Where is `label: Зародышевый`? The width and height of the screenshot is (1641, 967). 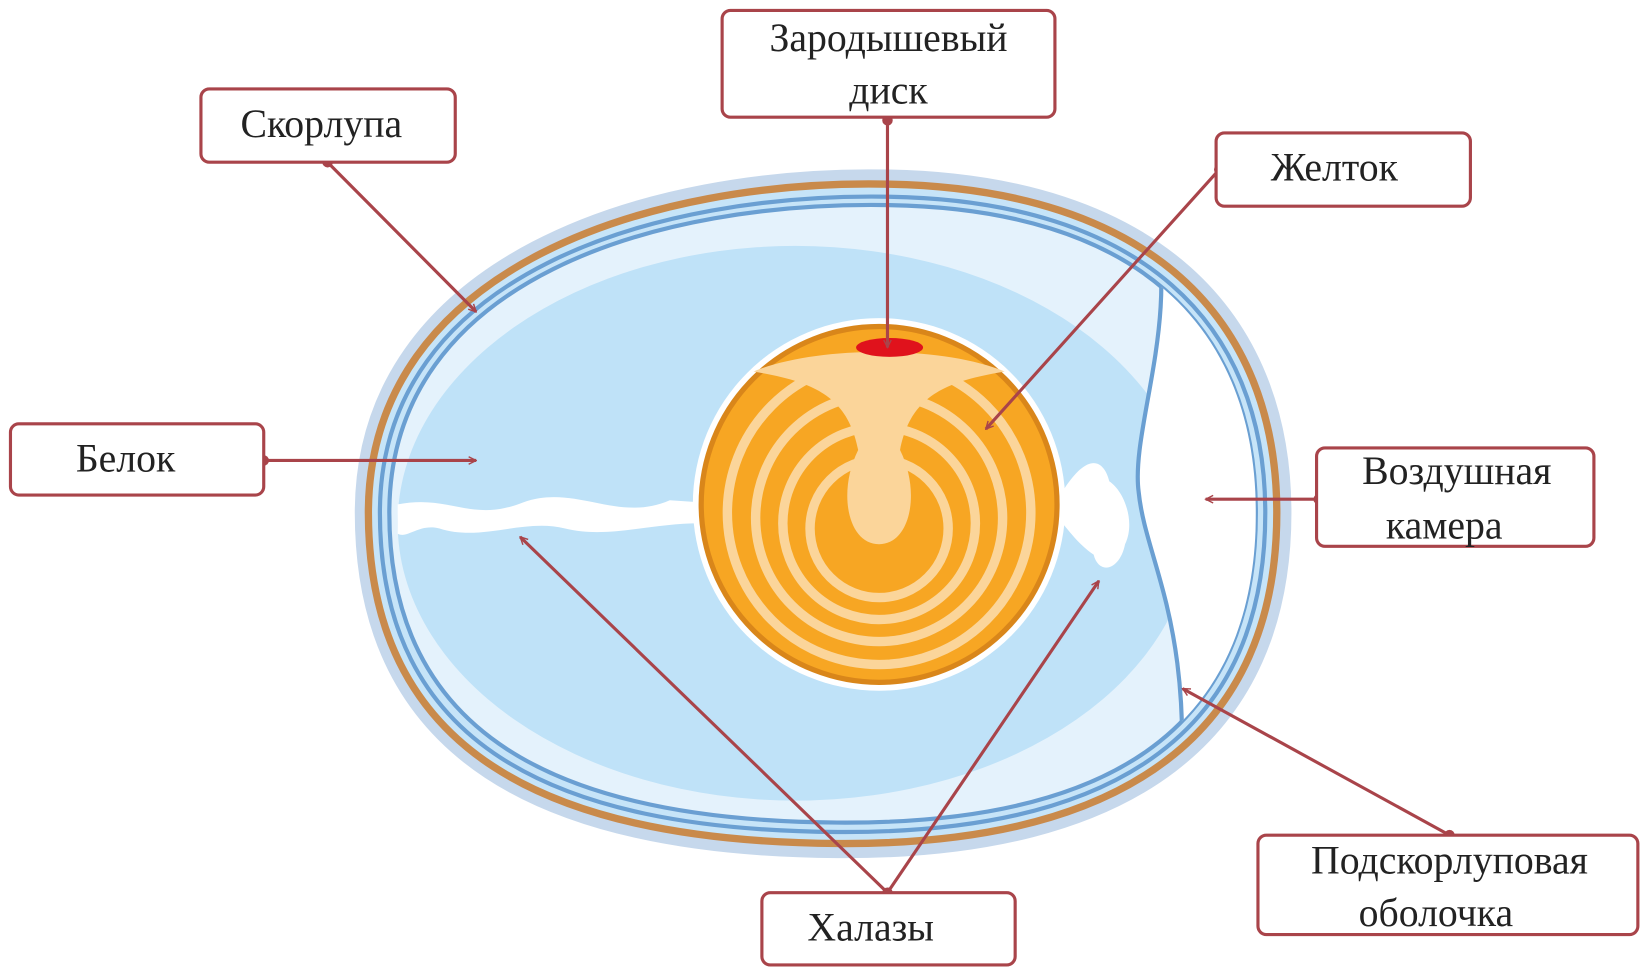
label: Зародышевый is located at coordinates (888, 38).